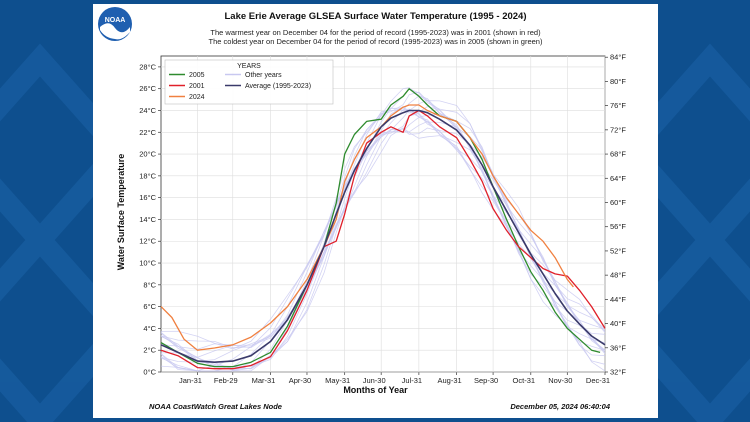  I want to click on y-tick-label-right: 76°F, so click(618, 105).